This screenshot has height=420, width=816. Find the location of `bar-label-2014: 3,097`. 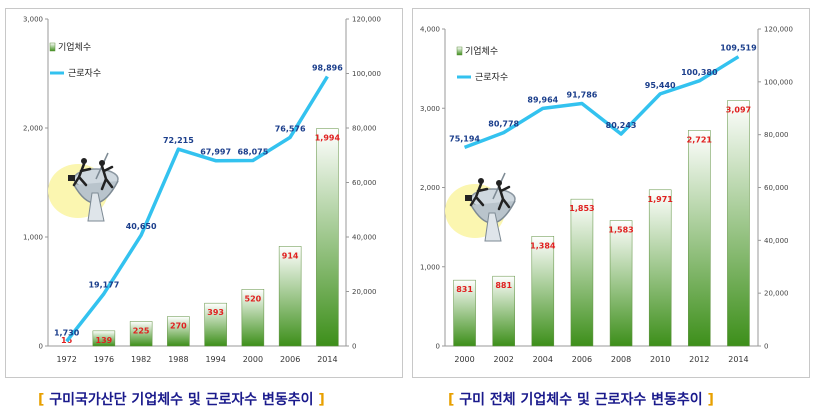

bar-label-2014: 3,097 is located at coordinates (738, 110).